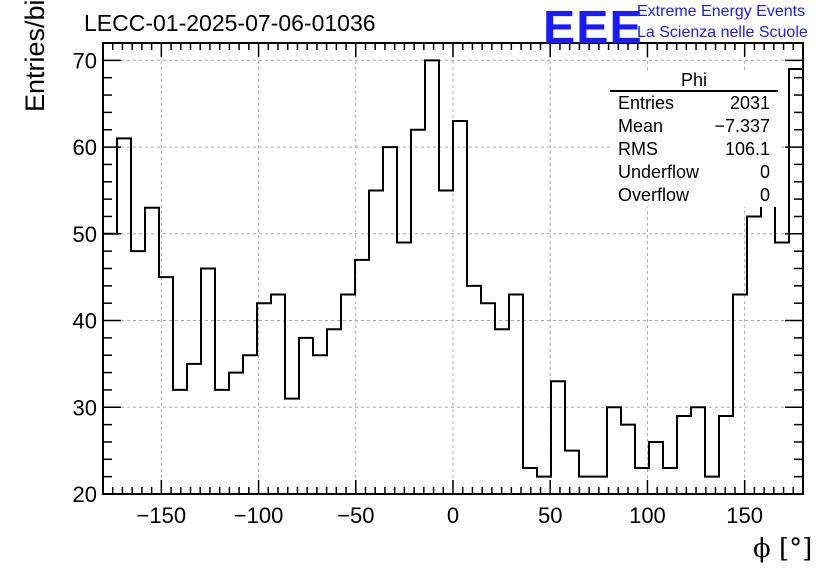  Describe the element at coordinates (593, 27) in the screenshot. I see `eee-logo: EEE` at that location.